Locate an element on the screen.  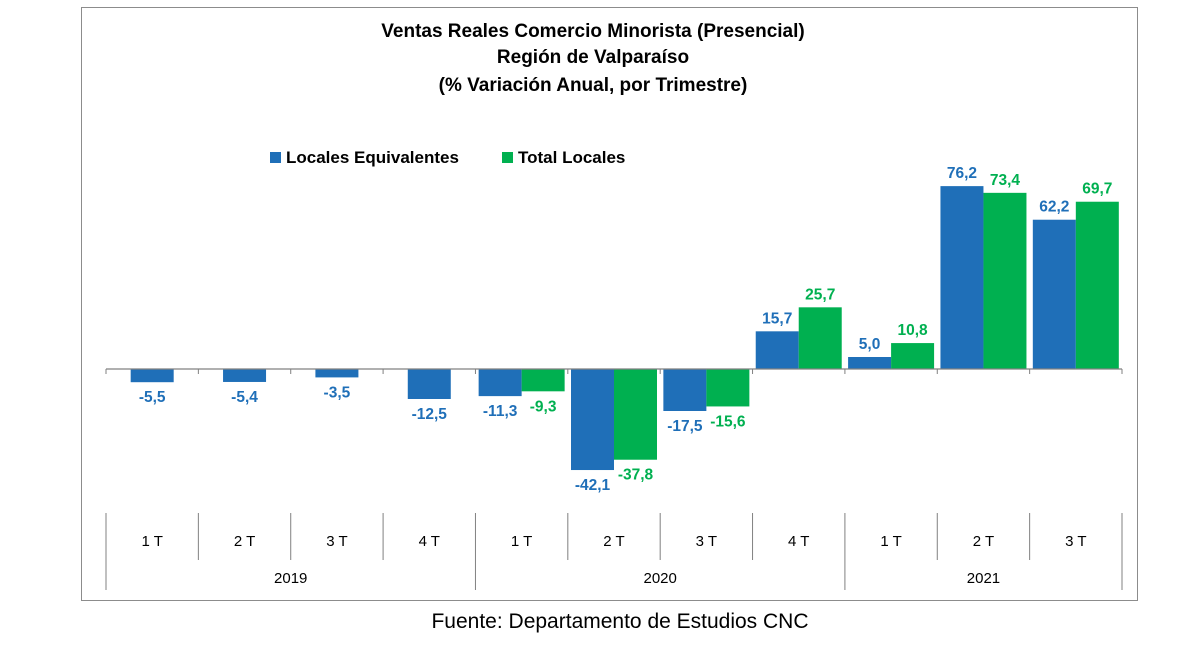
data-label-equivalentes-2: -5,4 is located at coordinates (244, 397).